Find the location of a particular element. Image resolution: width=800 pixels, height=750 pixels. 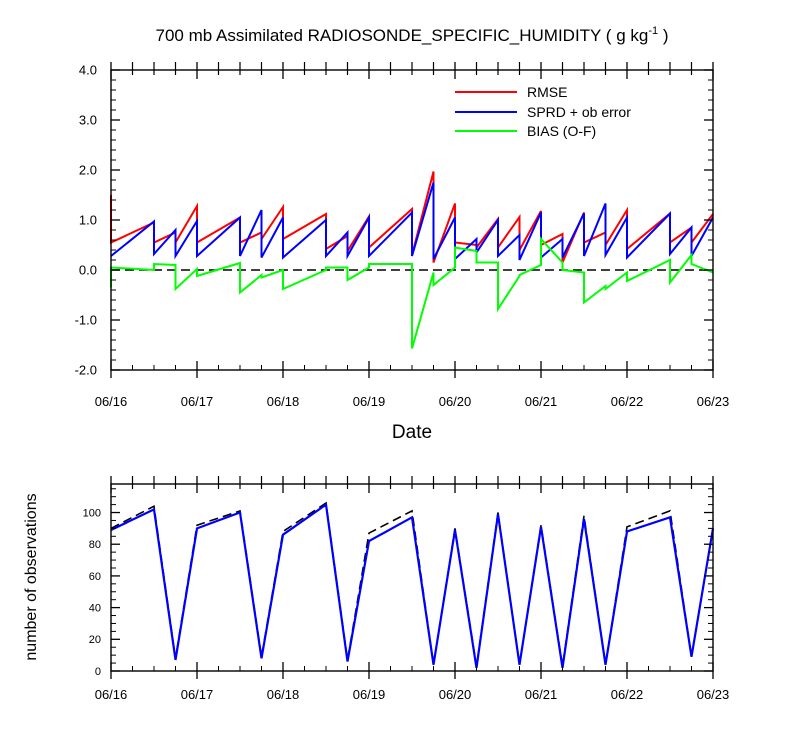

bottom-y-tick-label: 60 is located at coordinates (95, 577).